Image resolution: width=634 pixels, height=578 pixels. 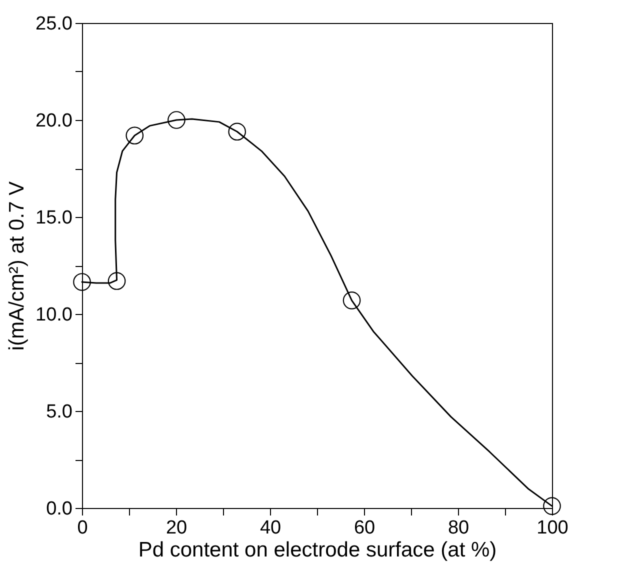 I want to click on x-tick-label: 100, so click(x=552, y=528).